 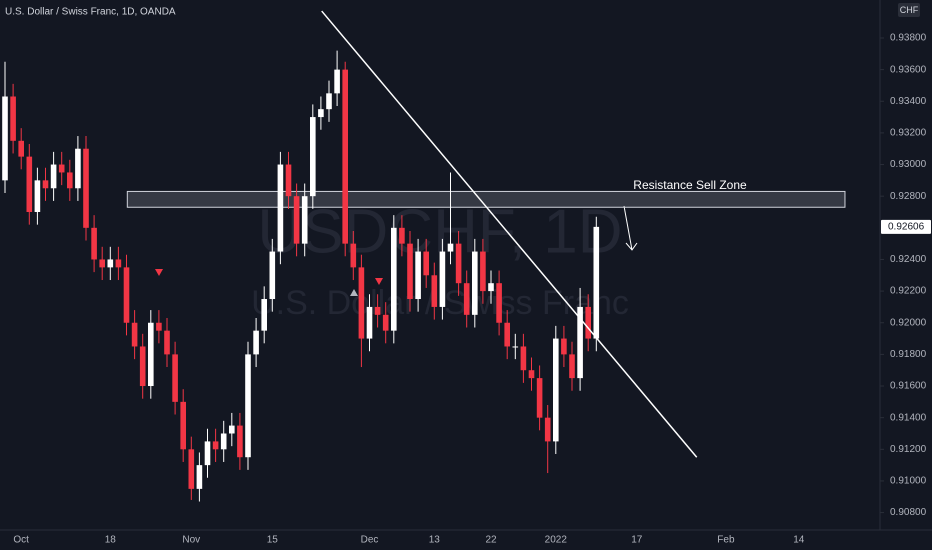 What do you see at coordinates (637, 540) in the screenshot?
I see `x-tick-label: 17` at bounding box center [637, 540].